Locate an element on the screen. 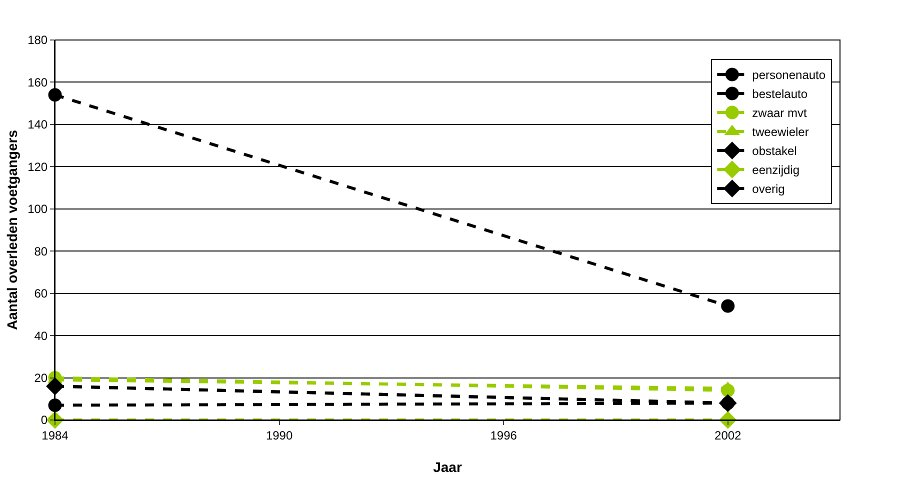  y-tick-label: 80 is located at coordinates (41, 251).